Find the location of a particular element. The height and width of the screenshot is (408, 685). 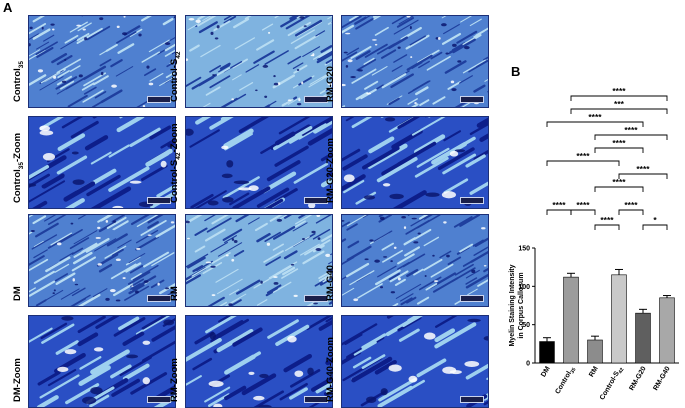

micrograph-label: RM-Zoom is located at coordinates (174, 380).